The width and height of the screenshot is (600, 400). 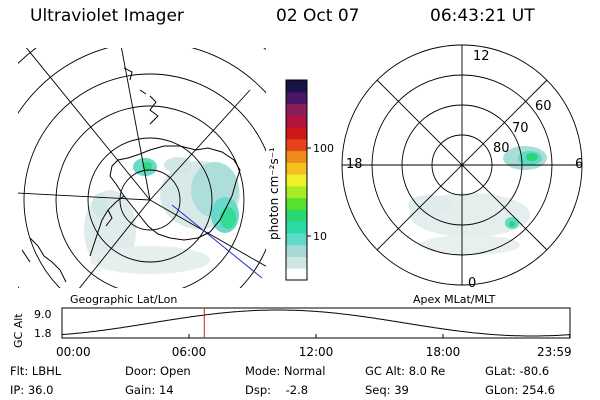 I want to click on geo-aurora-emission, so click(x=162, y=215).